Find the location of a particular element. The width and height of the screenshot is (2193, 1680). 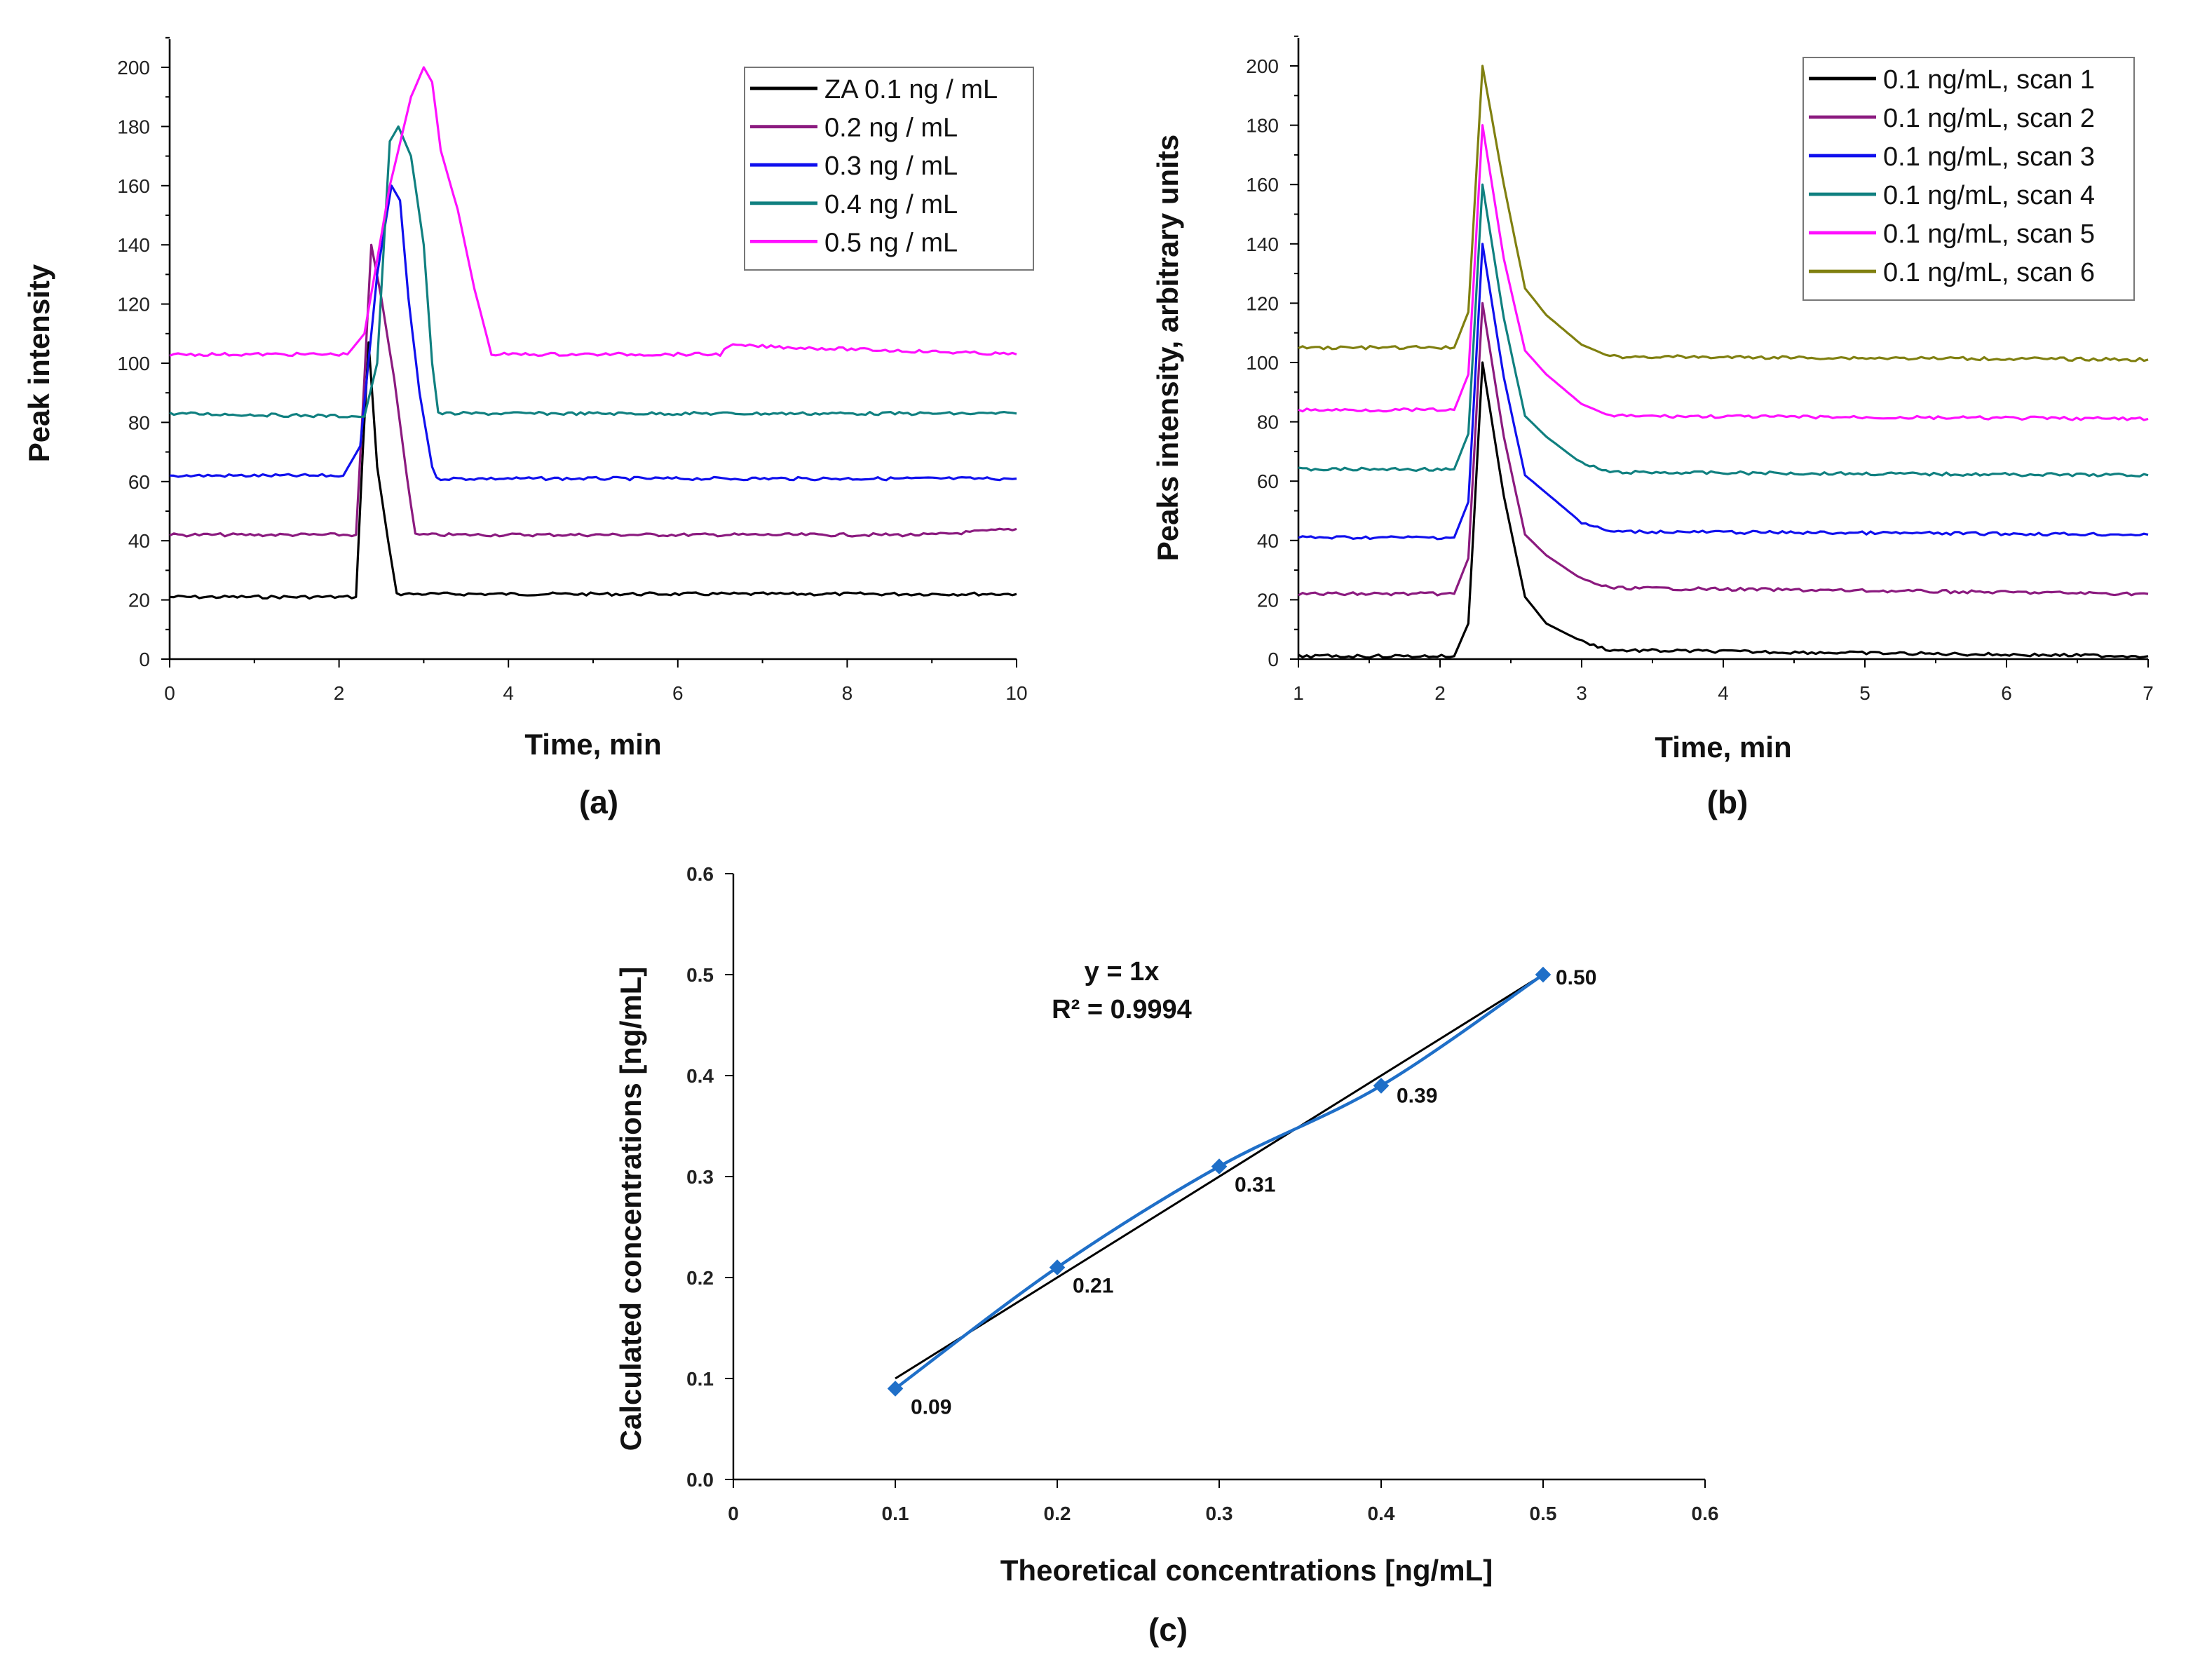

data-label: 0.39 is located at coordinates (1417, 1095).